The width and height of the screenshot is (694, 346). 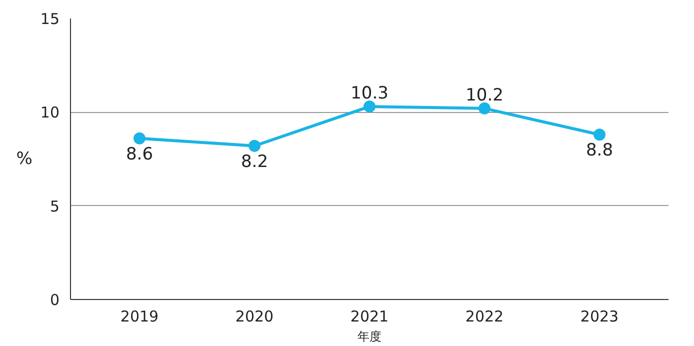 I want to click on data-label: 8.8, so click(x=600, y=150).